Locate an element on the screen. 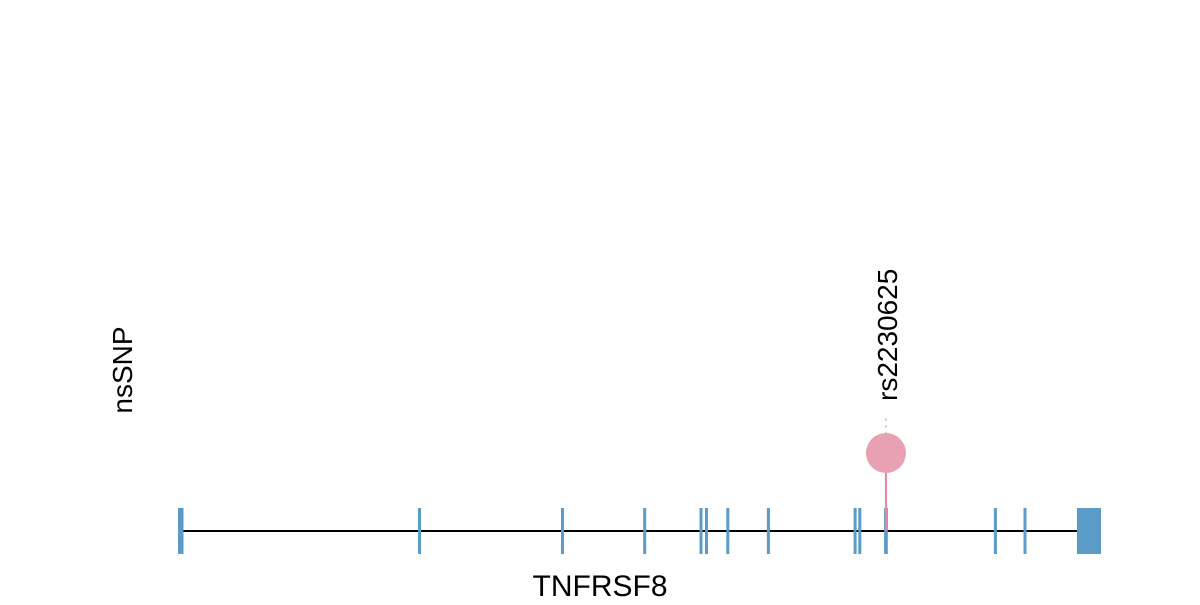 The image size is (1200, 605). track-label: nsSNP is located at coordinates (122, 369).